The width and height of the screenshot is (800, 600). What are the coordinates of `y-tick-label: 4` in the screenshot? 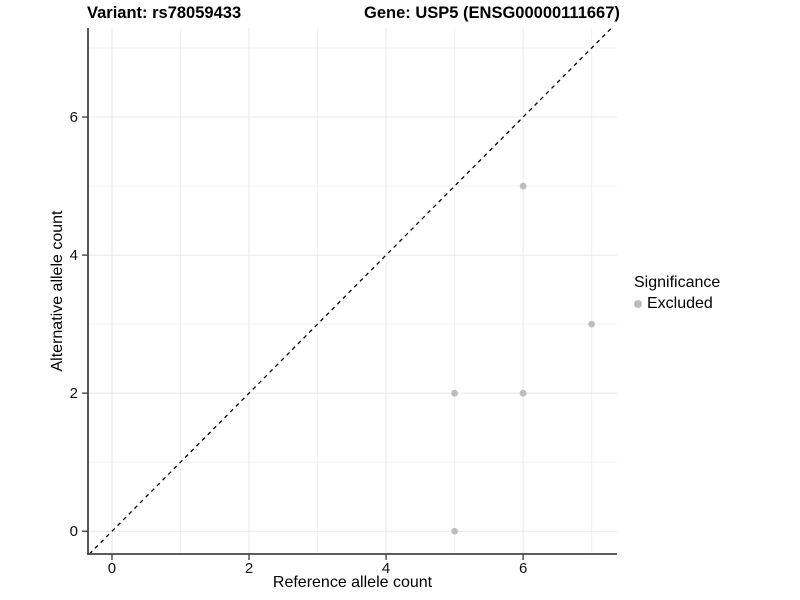 It's located at (74, 255).